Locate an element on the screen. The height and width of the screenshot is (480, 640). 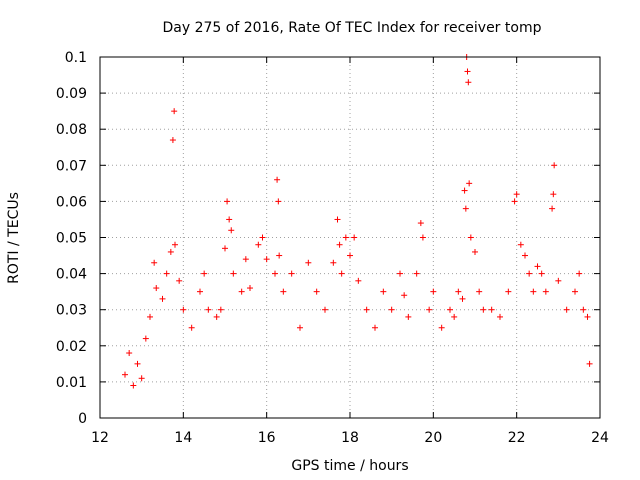
x-tick-label: 12 is located at coordinates (100, 438).